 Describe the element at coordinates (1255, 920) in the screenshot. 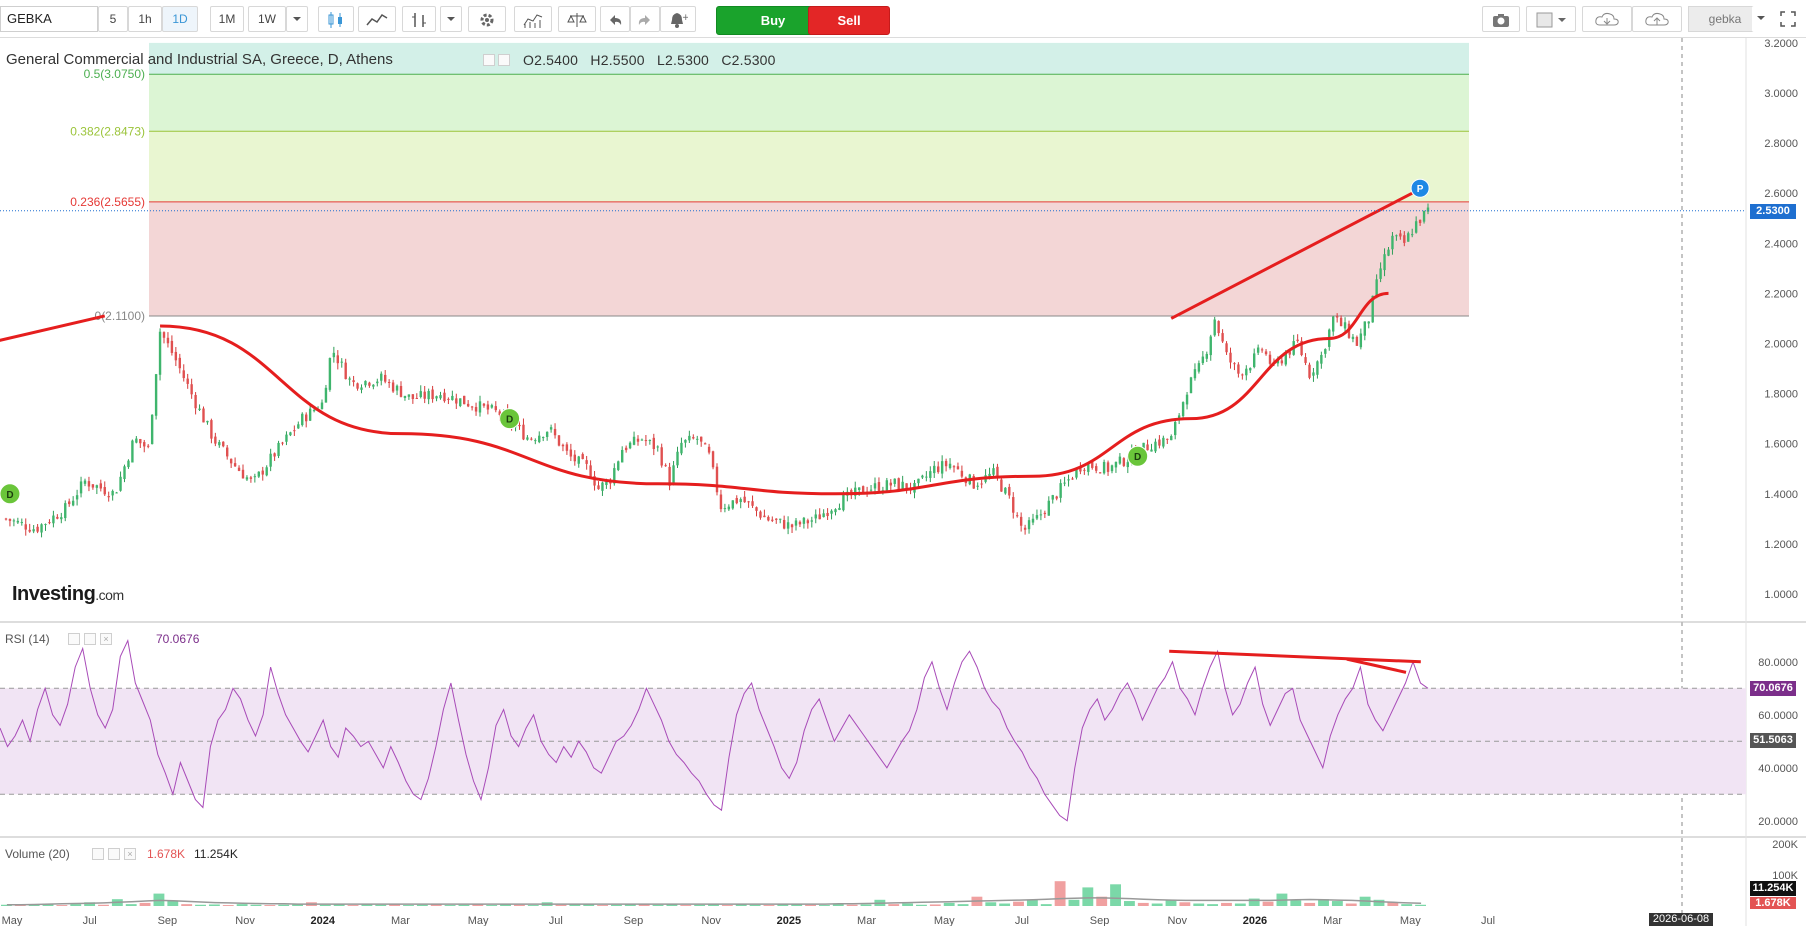

I see `x-tick-label: 2026` at that location.